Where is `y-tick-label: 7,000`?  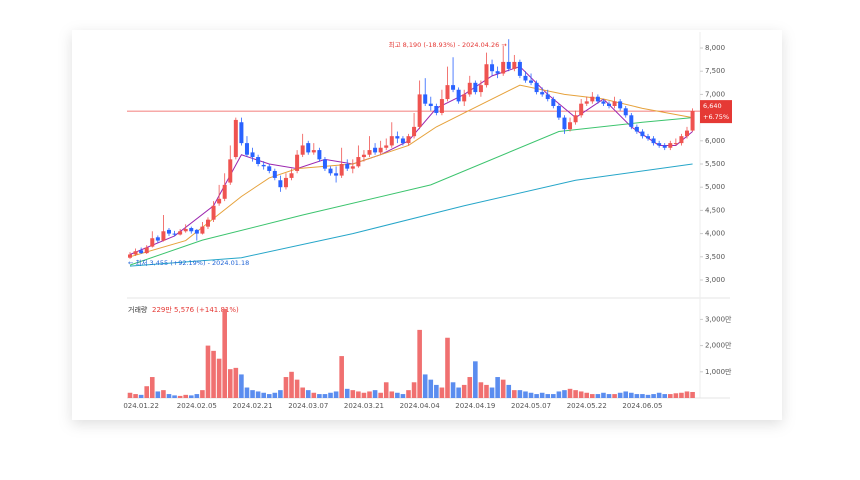
y-tick-label: 7,000 is located at coordinates (715, 94).